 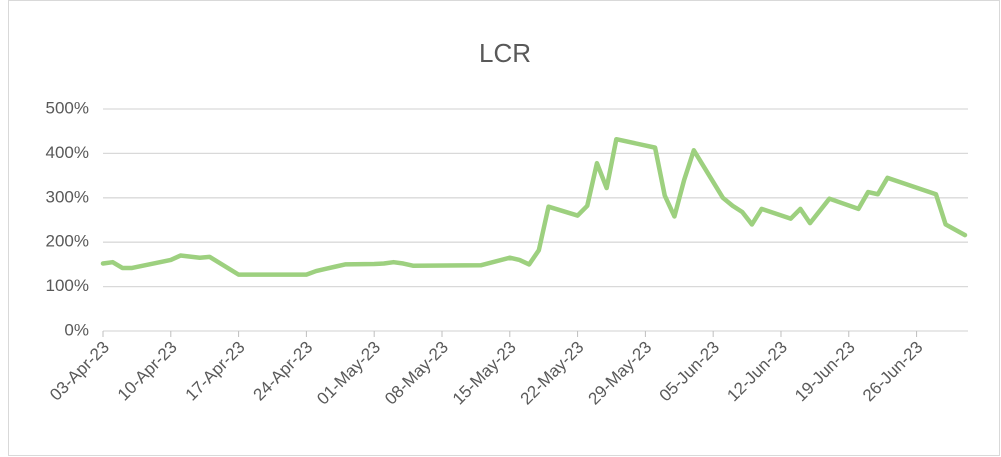 What do you see at coordinates (505, 53) in the screenshot?
I see `chart-title: LCR` at bounding box center [505, 53].